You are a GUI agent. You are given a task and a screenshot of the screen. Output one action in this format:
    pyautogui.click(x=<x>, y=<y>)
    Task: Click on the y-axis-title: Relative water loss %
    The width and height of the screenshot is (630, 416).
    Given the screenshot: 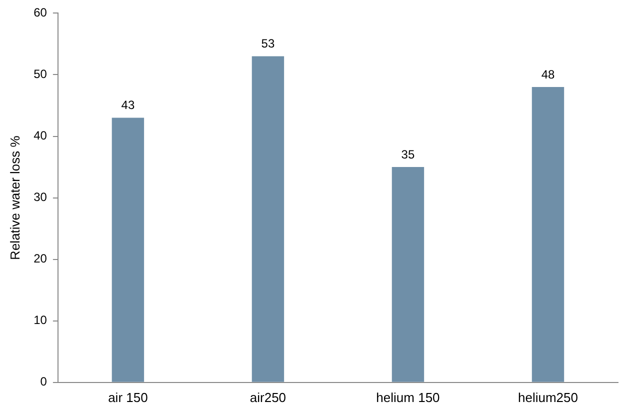 What is the action you would take?
    pyautogui.click(x=14, y=197)
    